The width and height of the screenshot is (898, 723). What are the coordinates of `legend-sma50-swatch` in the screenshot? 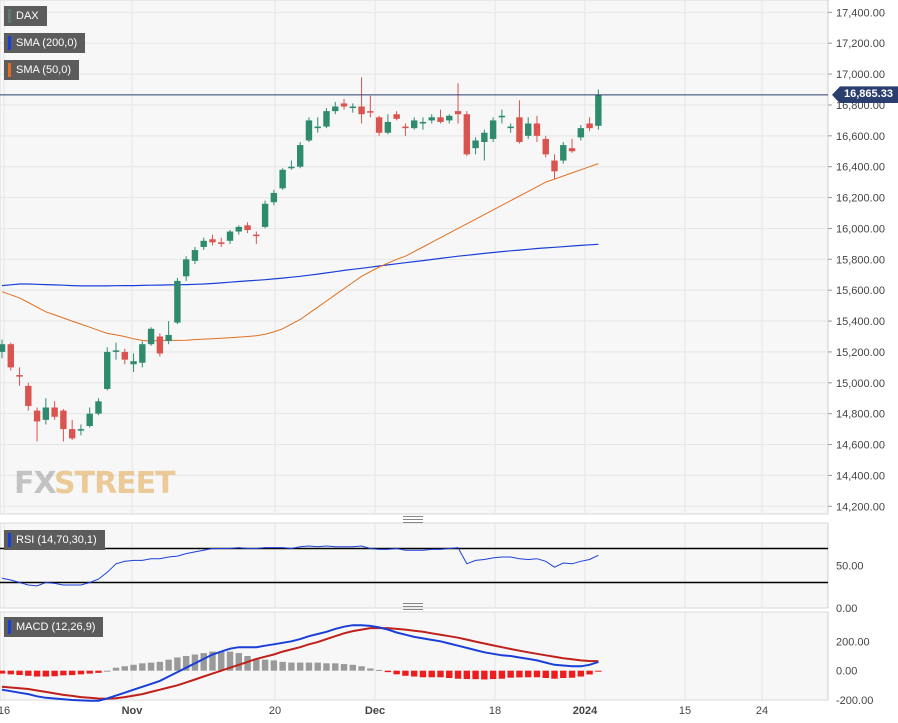 It's located at (9, 70).